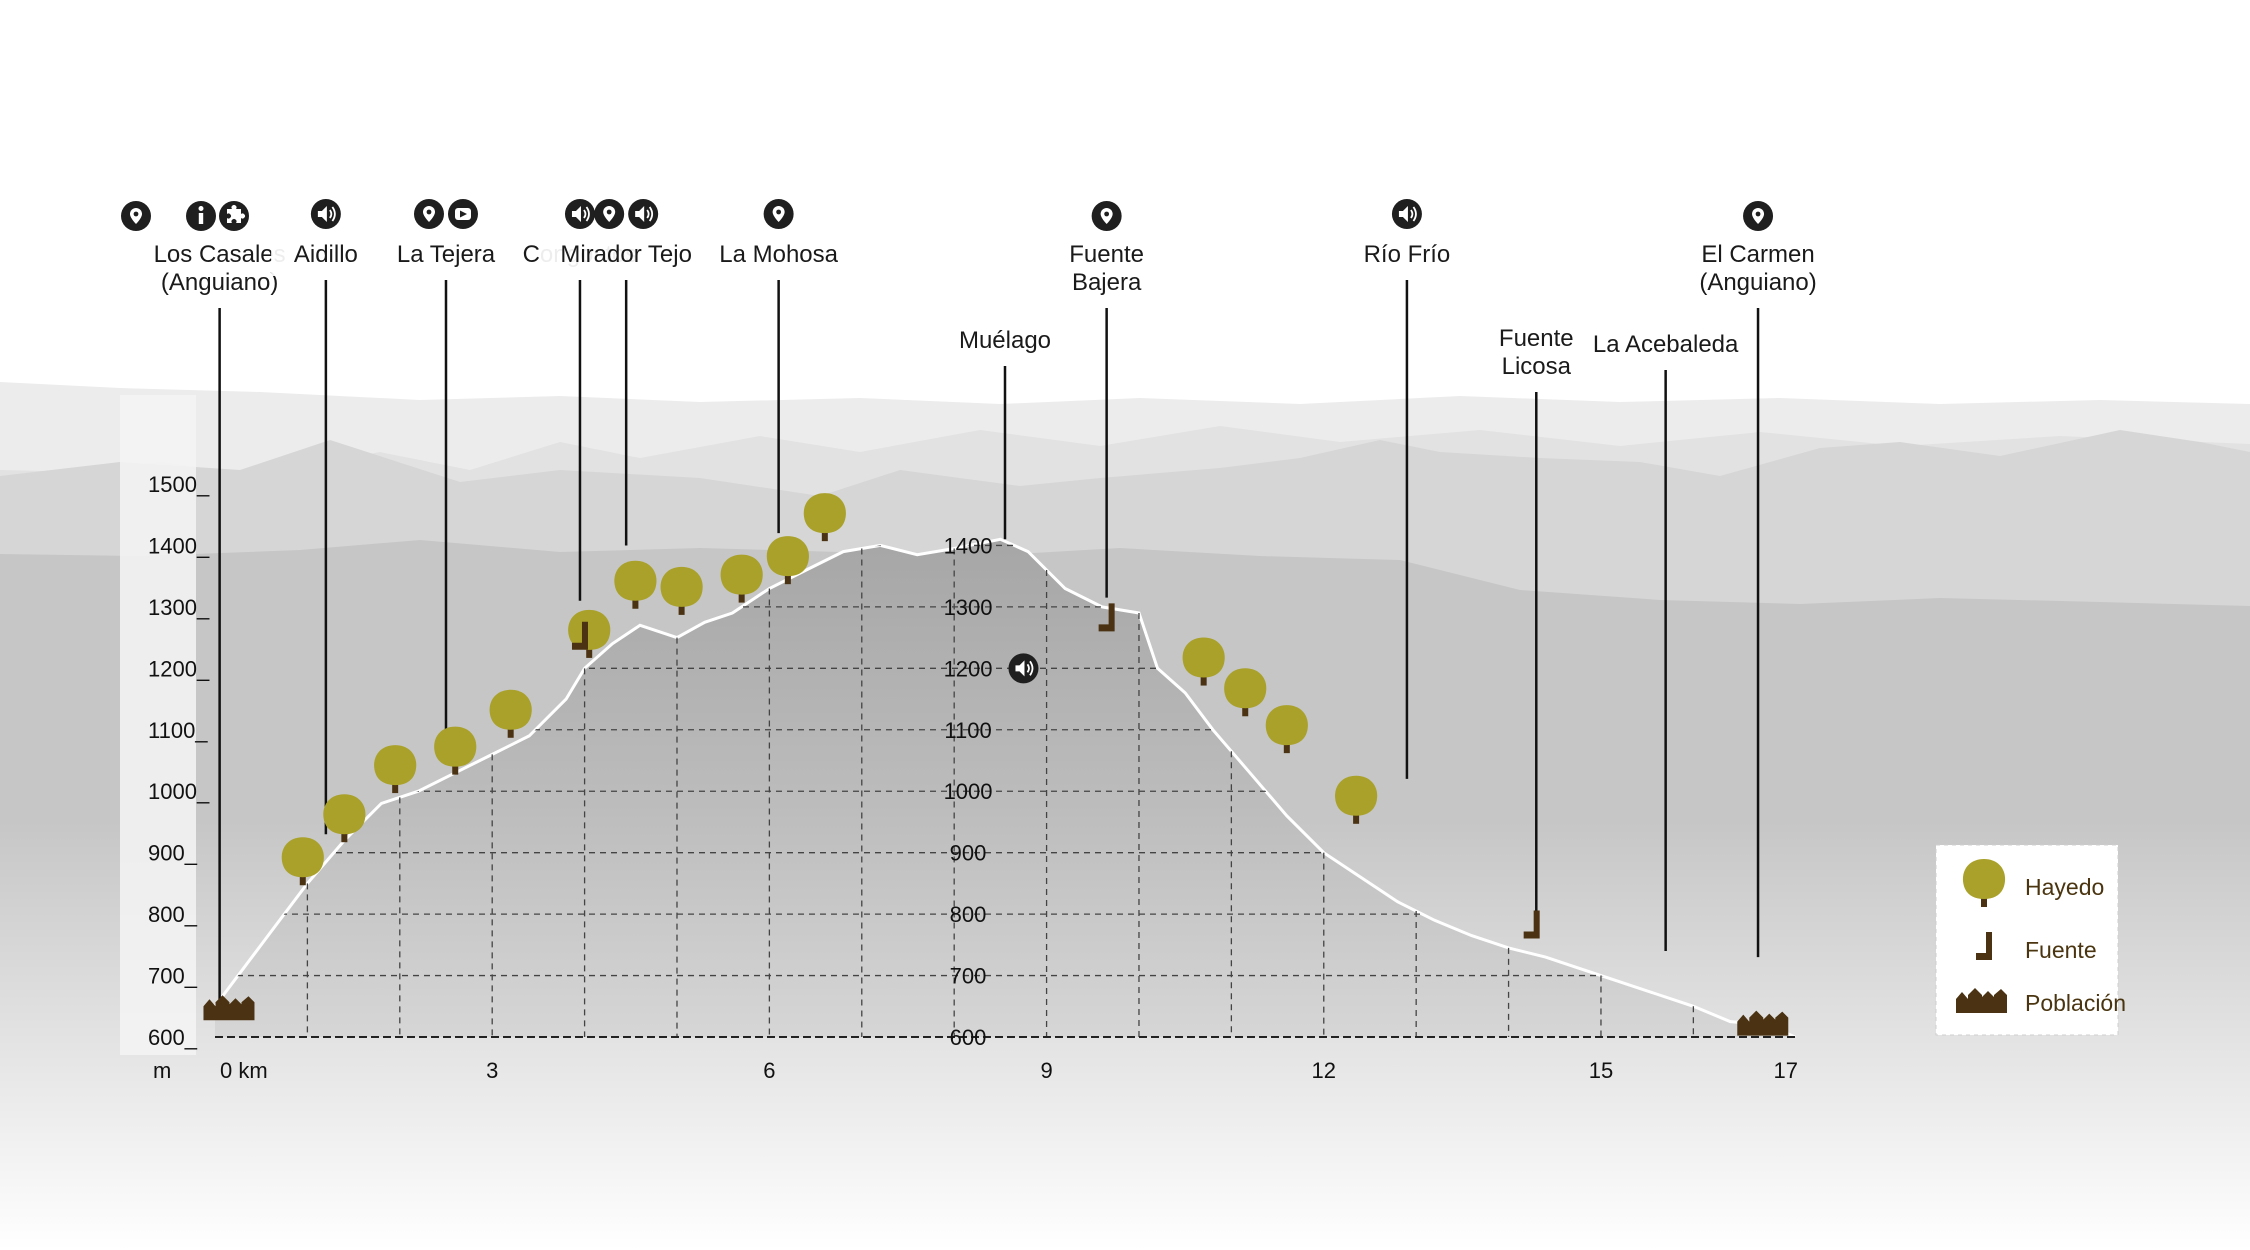 This screenshot has width=2250, height=1250. I want to click on legend-item: Población, so click(2041, 1002).